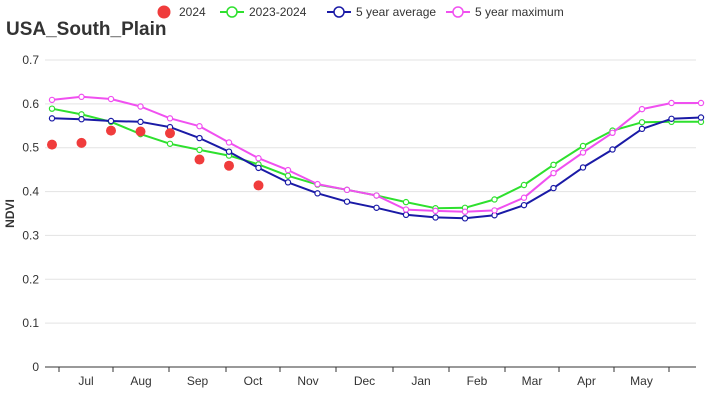 Image resolution: width=726 pixels, height=400 pixels. What do you see at coordinates (164, 12) in the screenshot?
I see `legend-marker-2024` at bounding box center [164, 12].